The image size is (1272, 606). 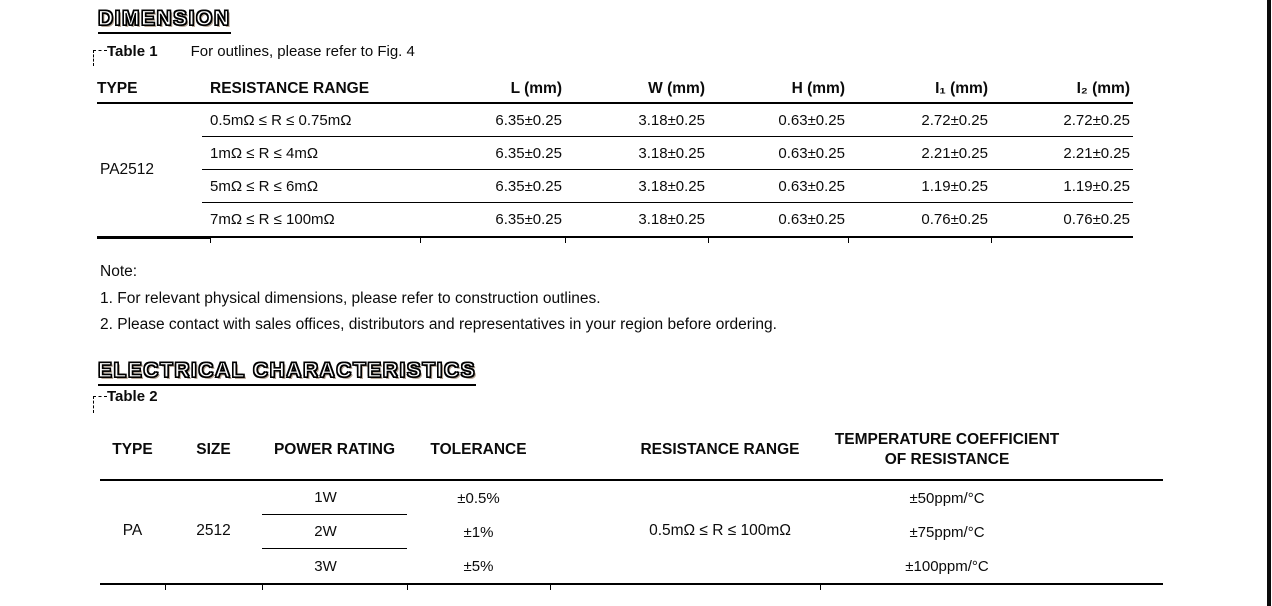 What do you see at coordinates (947, 498) in the screenshot?
I see `cell-tcr: ±50ppm/°C` at bounding box center [947, 498].